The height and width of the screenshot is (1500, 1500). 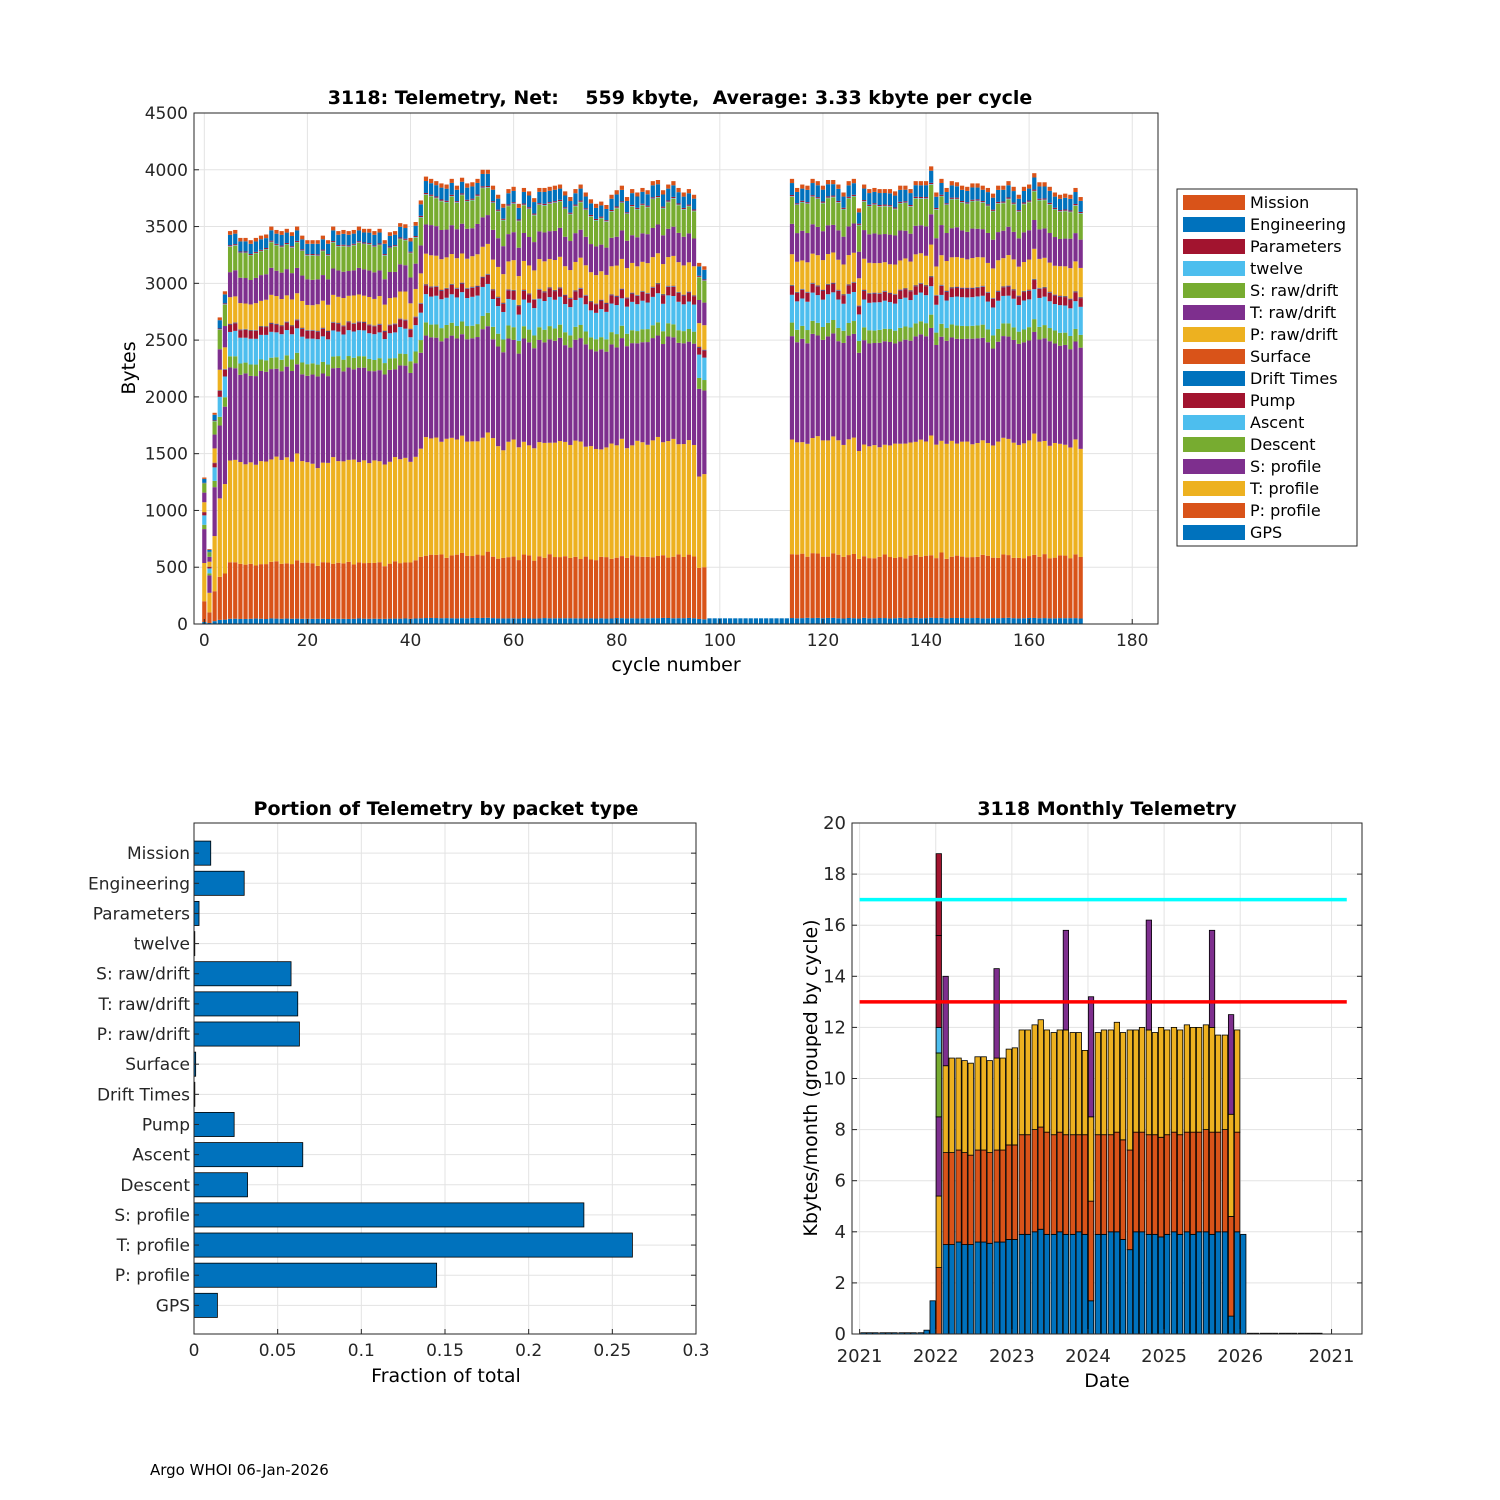 What do you see at coordinates (446, 809) in the screenshot?
I see `bl-chart-title: Portion of Telemetry by packet type` at bounding box center [446, 809].